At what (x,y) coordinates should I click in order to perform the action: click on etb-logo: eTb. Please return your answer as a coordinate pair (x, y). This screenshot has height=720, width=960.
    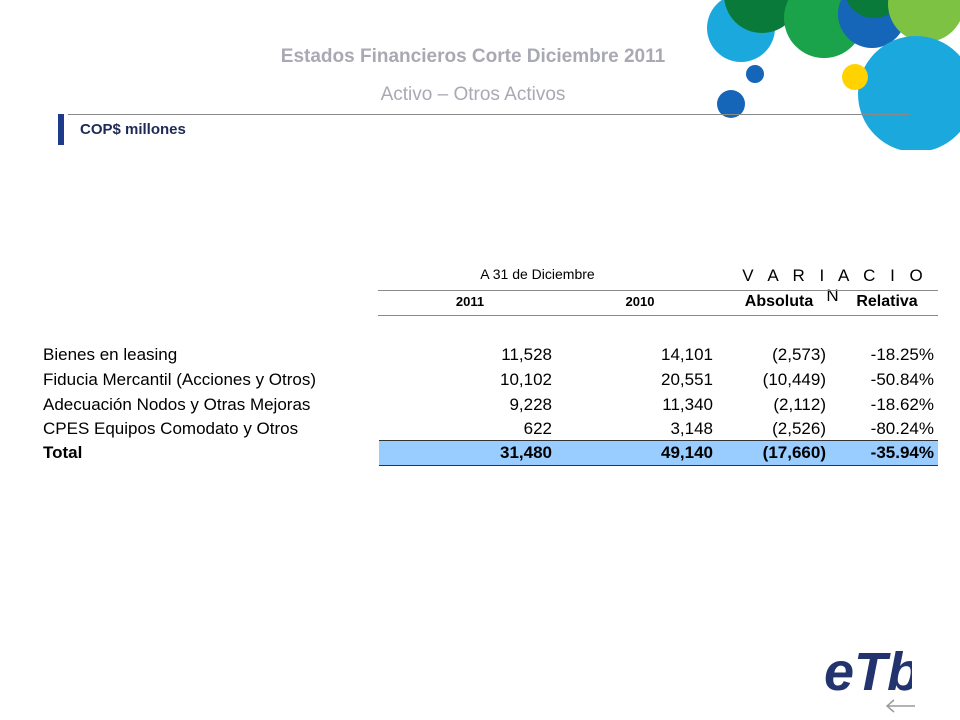
    Looking at the image, I should click on (868, 672).